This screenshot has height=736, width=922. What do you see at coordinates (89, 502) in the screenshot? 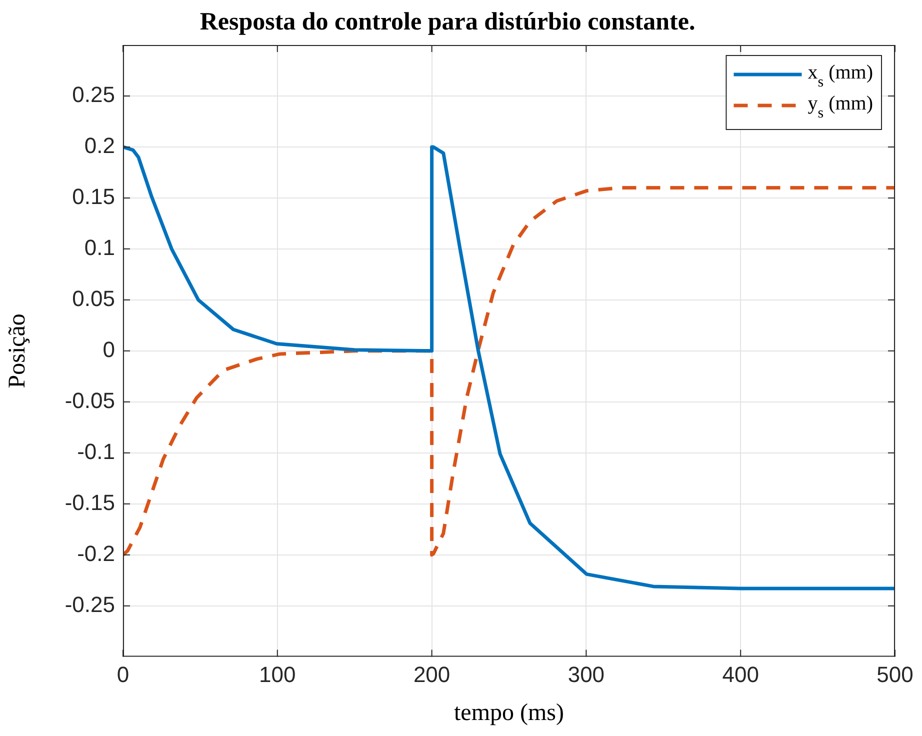
I see `y-tick-label: -0.15` at bounding box center [89, 502].